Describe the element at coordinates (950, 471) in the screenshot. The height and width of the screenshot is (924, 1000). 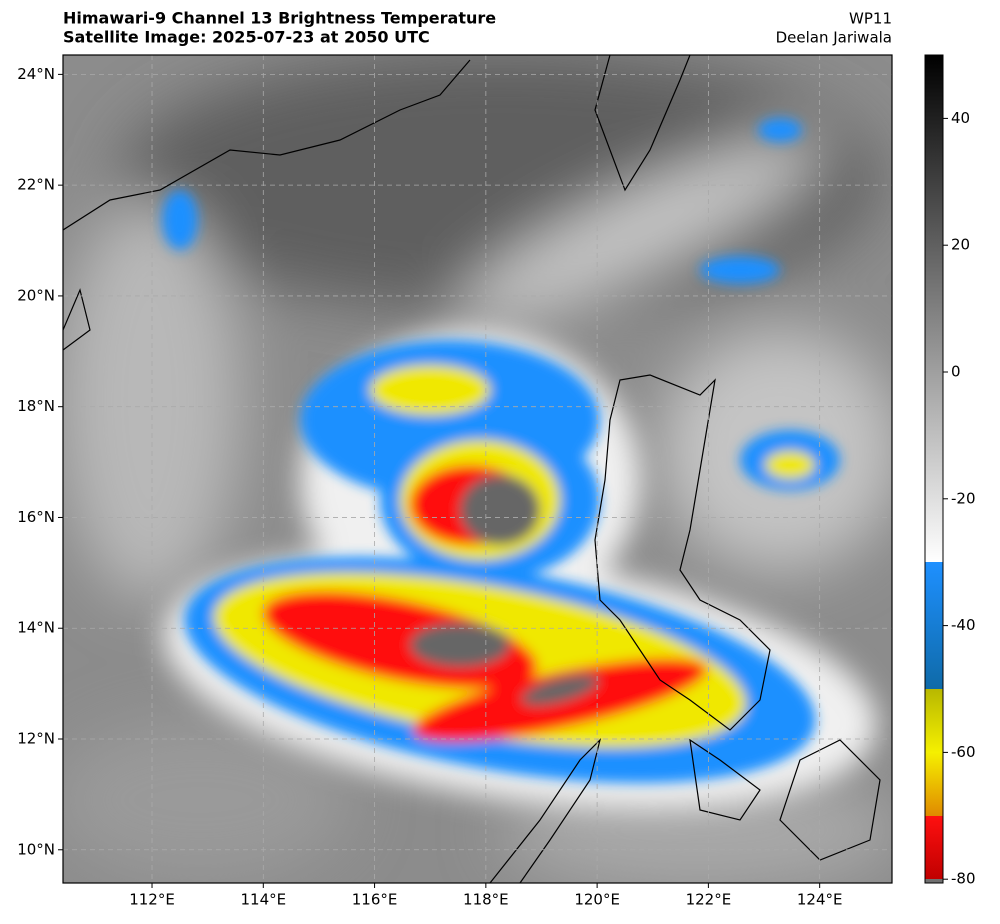
I see `colorbar: 40 20 0 -20 -40 -60 -80` at that location.